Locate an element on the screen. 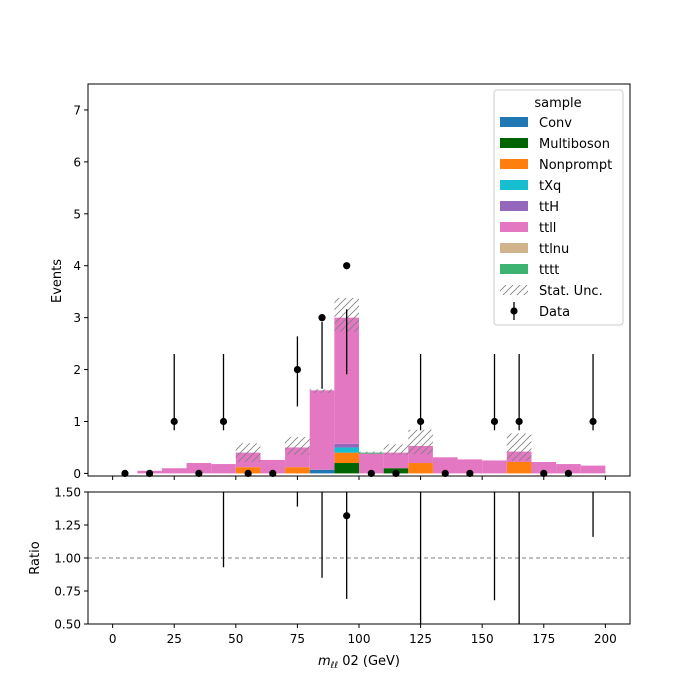 The width and height of the screenshot is (700, 700). legend-label: Stat. Unc. is located at coordinates (571, 291).